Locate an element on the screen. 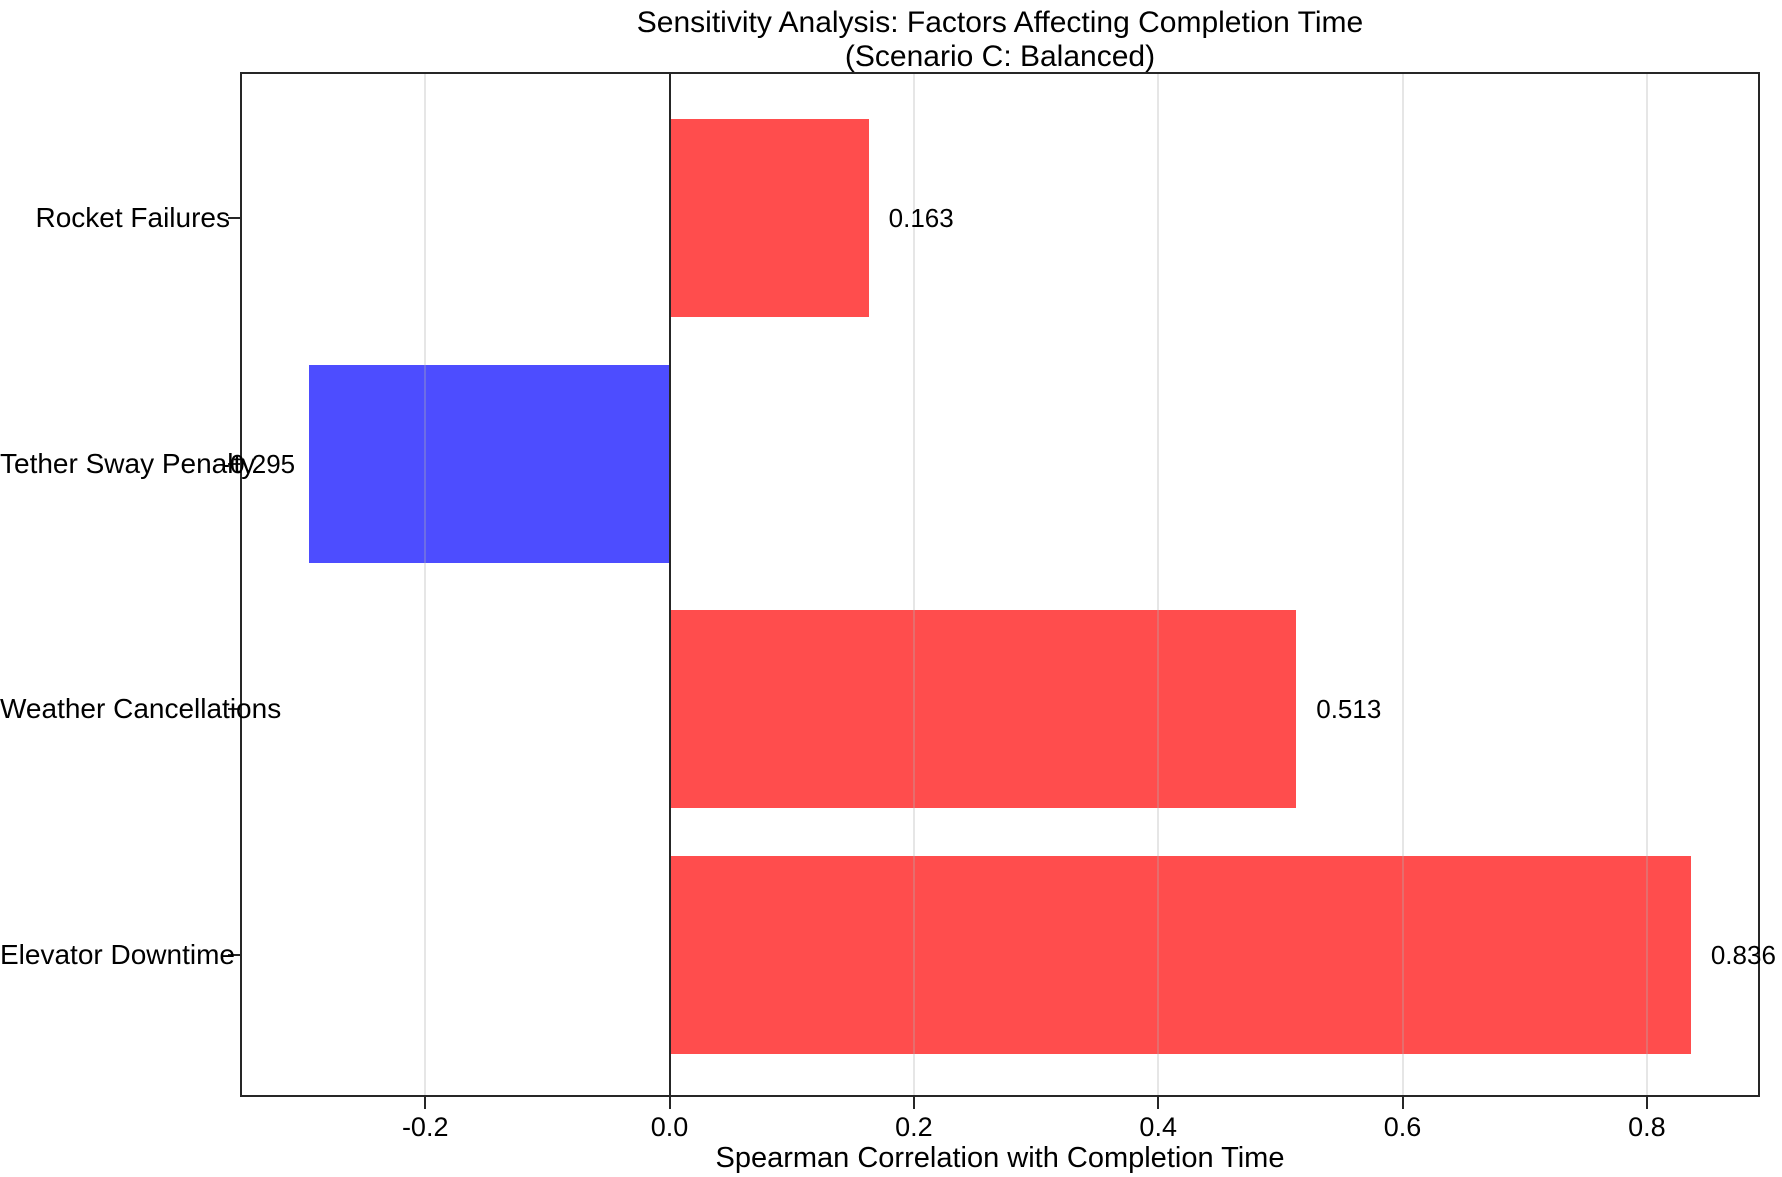 This screenshot has height=1177, width=1782. x-tick-label: 0.2 is located at coordinates (914, 1127).